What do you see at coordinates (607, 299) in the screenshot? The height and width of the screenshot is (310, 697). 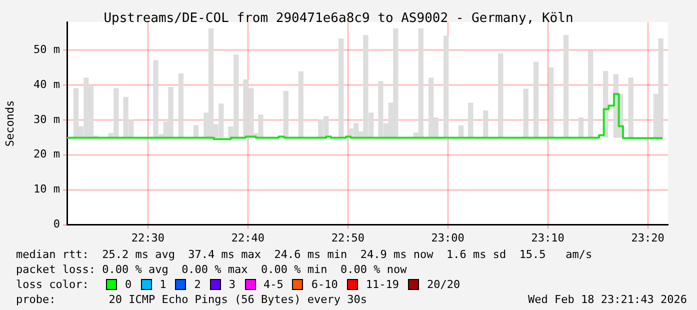 I see `text: Wed Feb 18 23:21:43 2026` at bounding box center [607, 299].